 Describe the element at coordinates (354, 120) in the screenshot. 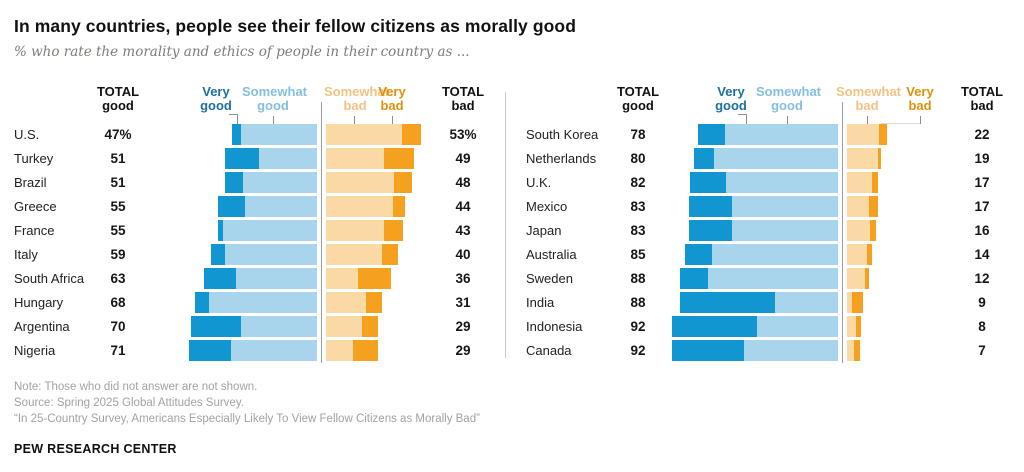

I see `somewhat-bad-tick-icon` at that location.